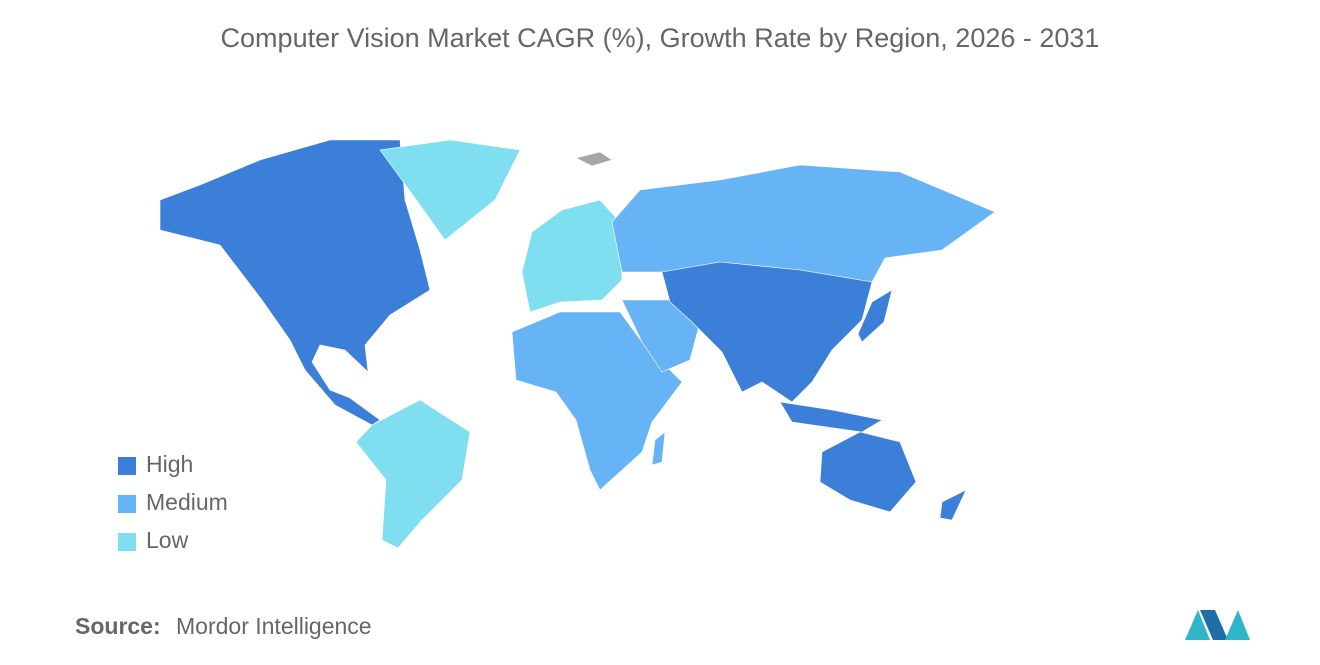 The height and width of the screenshot is (665, 1320). Describe the element at coordinates (1217, 625) in the screenshot. I see `logo` at that location.